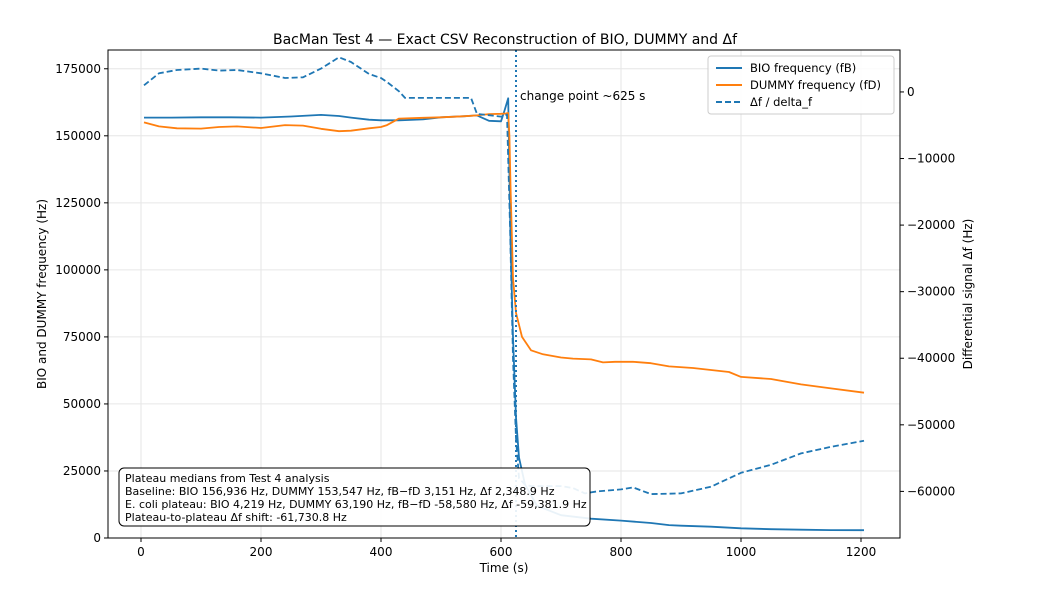 This screenshot has width=1050, height=610. Describe the element at coordinates (141, 552) in the screenshot. I see `x-tick-label: 0` at that location.